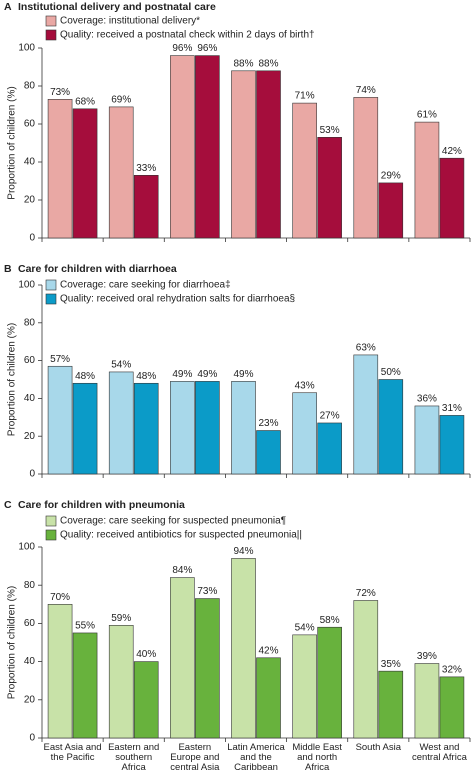  What do you see at coordinates (85, 101) in the screenshot?
I see `value-label: 68%` at bounding box center [85, 101].